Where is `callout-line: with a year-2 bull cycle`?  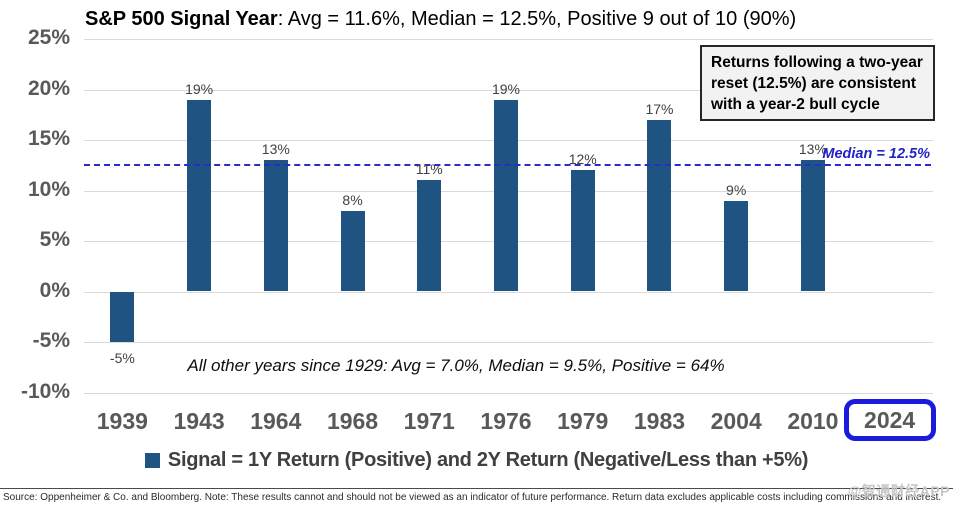
callout-line: with a year-2 bull cycle is located at coordinates (795, 104).